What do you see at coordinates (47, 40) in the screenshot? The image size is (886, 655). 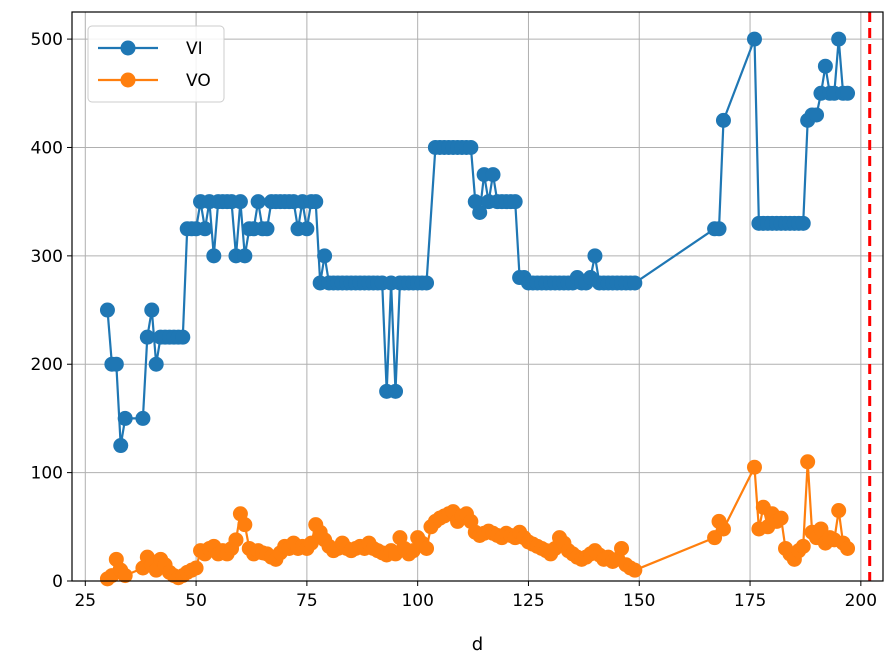 I see `y-tick-label: 500` at bounding box center [47, 40].